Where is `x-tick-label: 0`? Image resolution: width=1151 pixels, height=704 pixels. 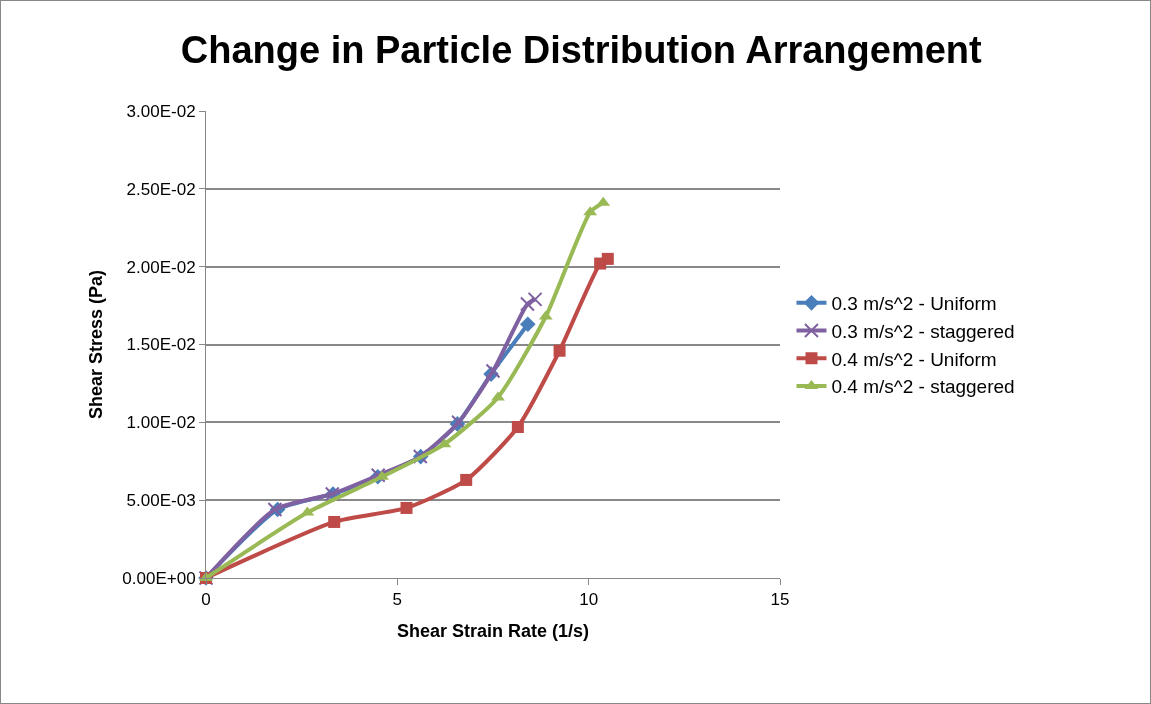 x-tick-label: 0 is located at coordinates (206, 600).